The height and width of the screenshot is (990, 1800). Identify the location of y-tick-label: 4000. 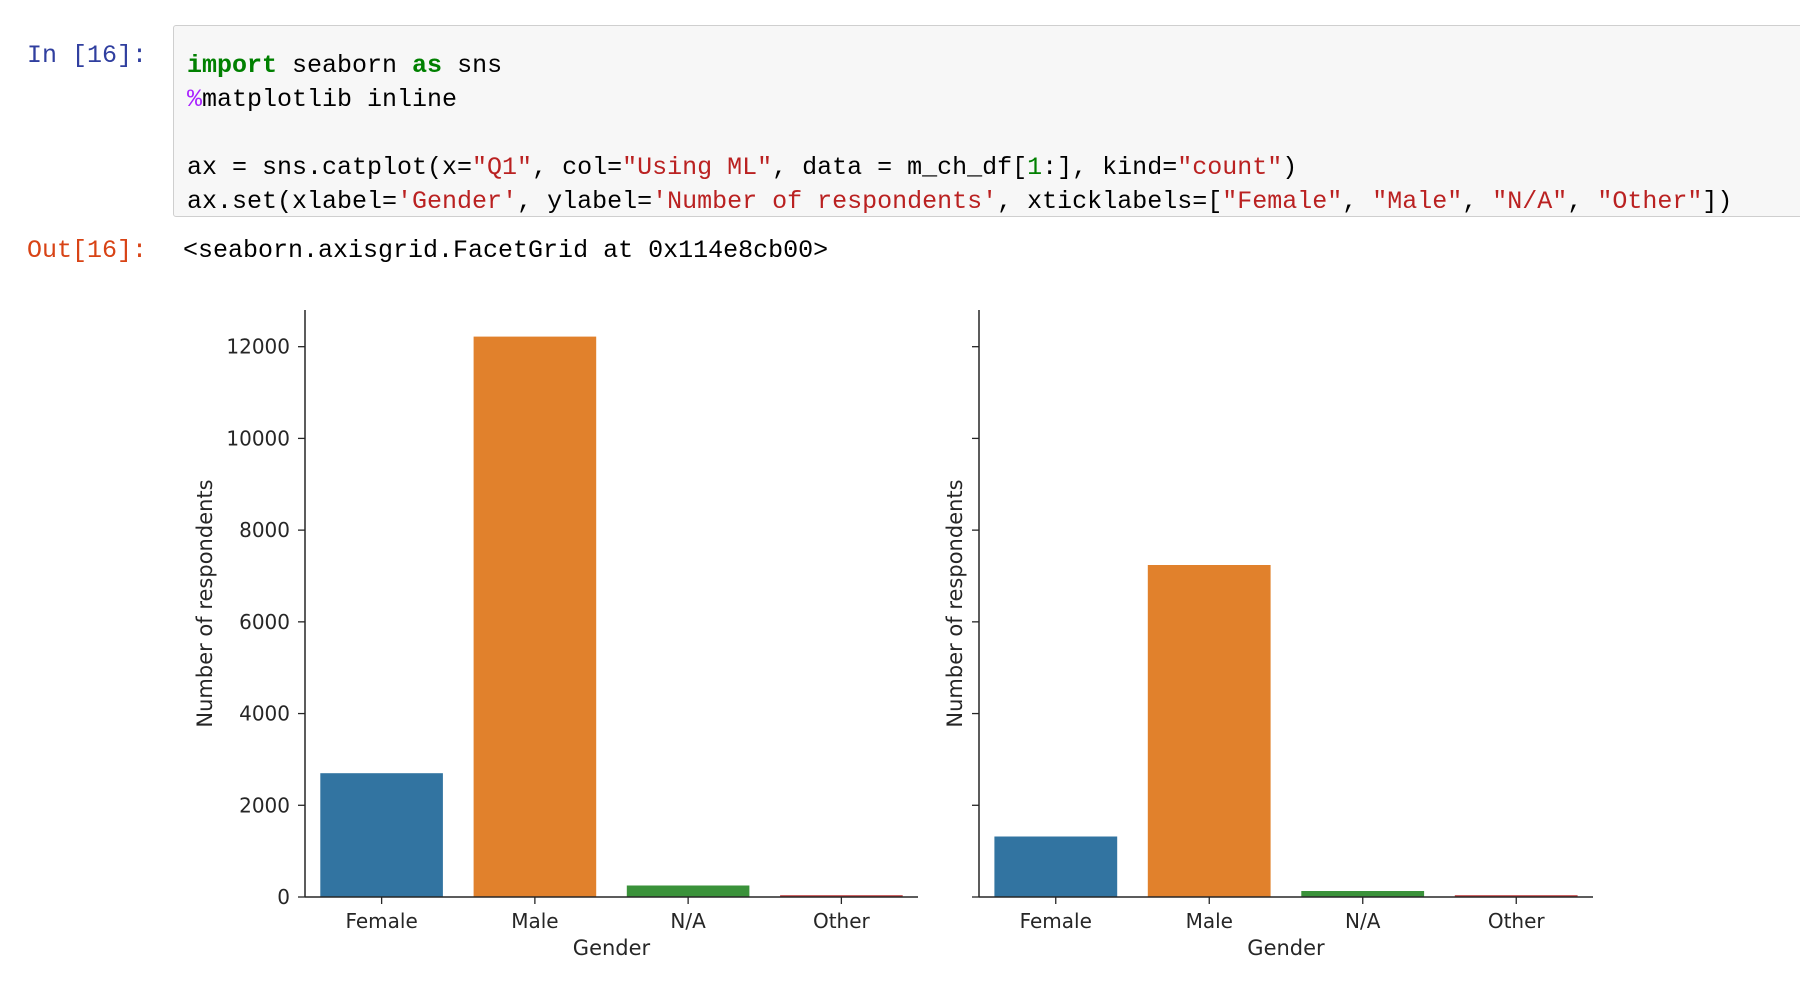
(264, 714).